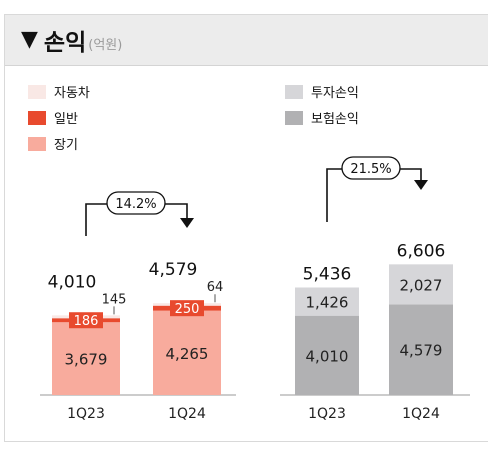 This screenshot has height=452, width=488. What do you see at coordinates (335, 93) in the screenshot?
I see `legend-label-investment: 투자손익` at bounding box center [335, 93].